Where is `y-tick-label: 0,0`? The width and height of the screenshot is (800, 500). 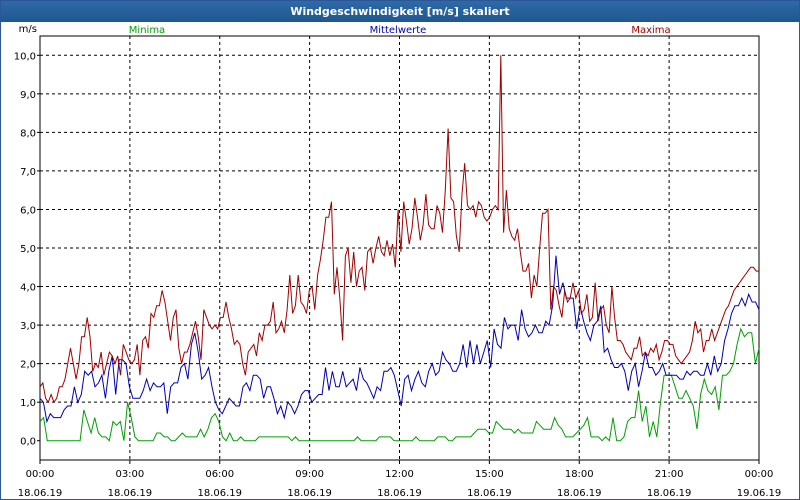 y-tick-label: 0,0 is located at coordinates (28, 442).